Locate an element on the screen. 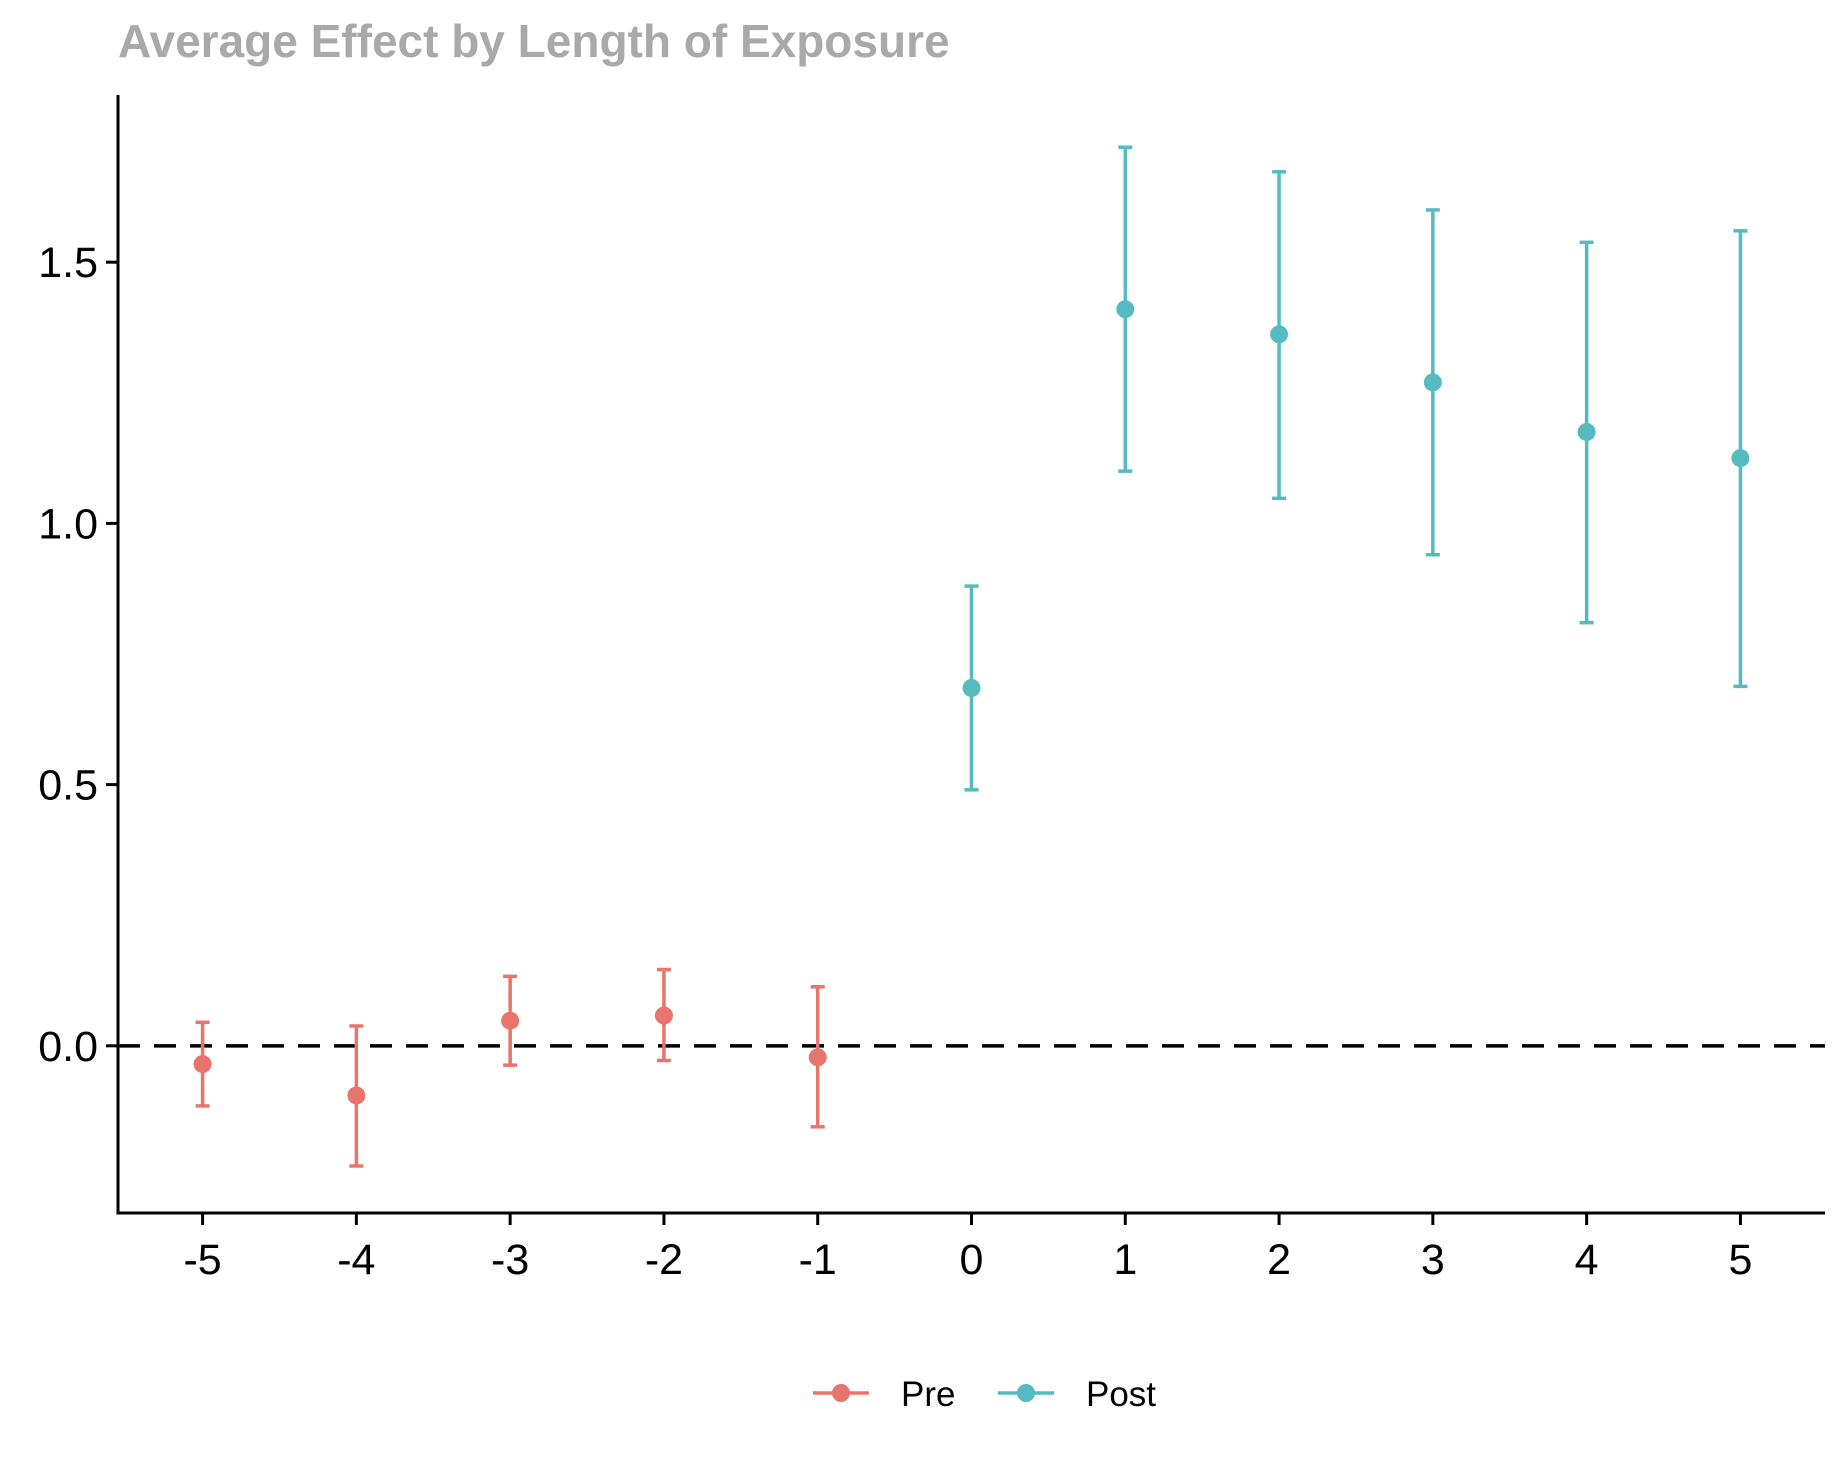 The width and height of the screenshot is (1843, 1474). x-tick-label: -1 is located at coordinates (818, 1260).